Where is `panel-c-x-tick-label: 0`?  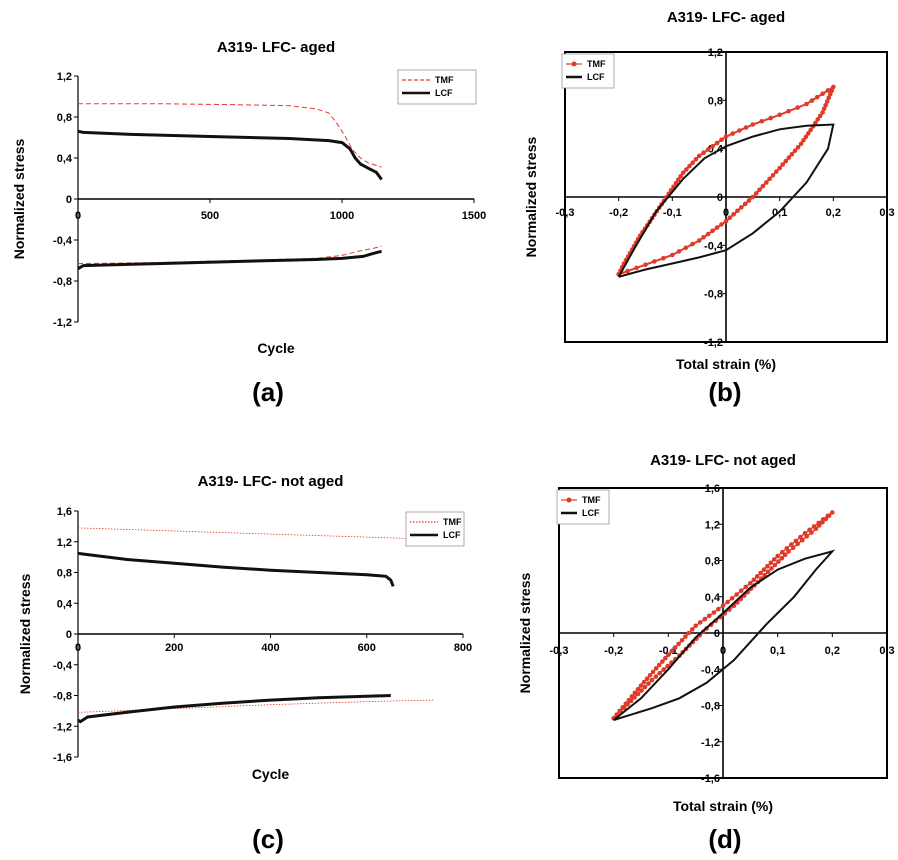 panel-c-x-tick-label: 0 is located at coordinates (78, 648).